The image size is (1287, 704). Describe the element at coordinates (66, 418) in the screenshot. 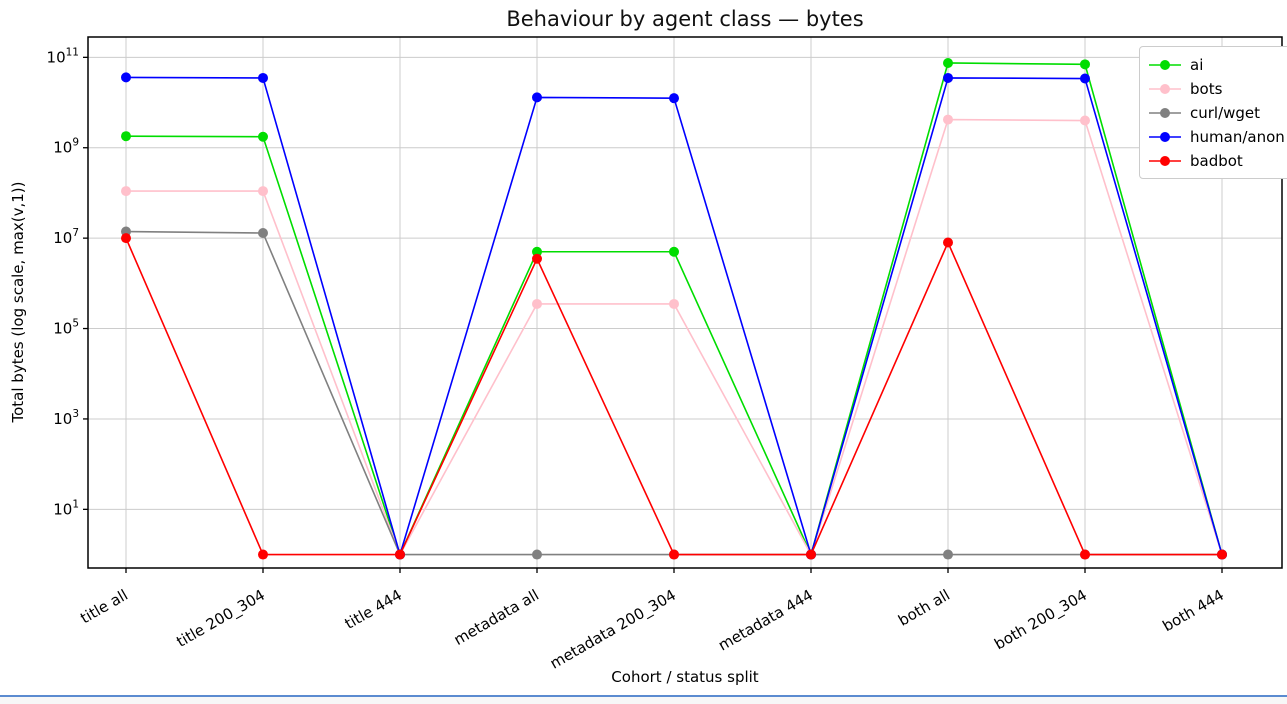

I see `y-tick-label: 10³` at that location.